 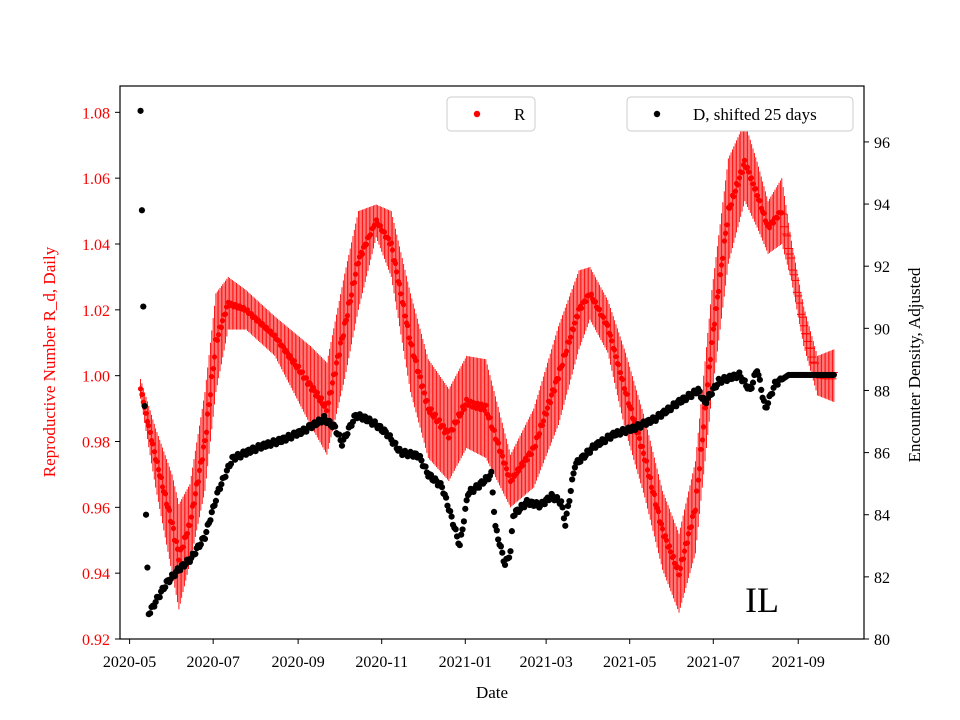 What do you see at coordinates (96, 113) in the screenshot?
I see `y-left-tick-label: 1.08` at bounding box center [96, 113].